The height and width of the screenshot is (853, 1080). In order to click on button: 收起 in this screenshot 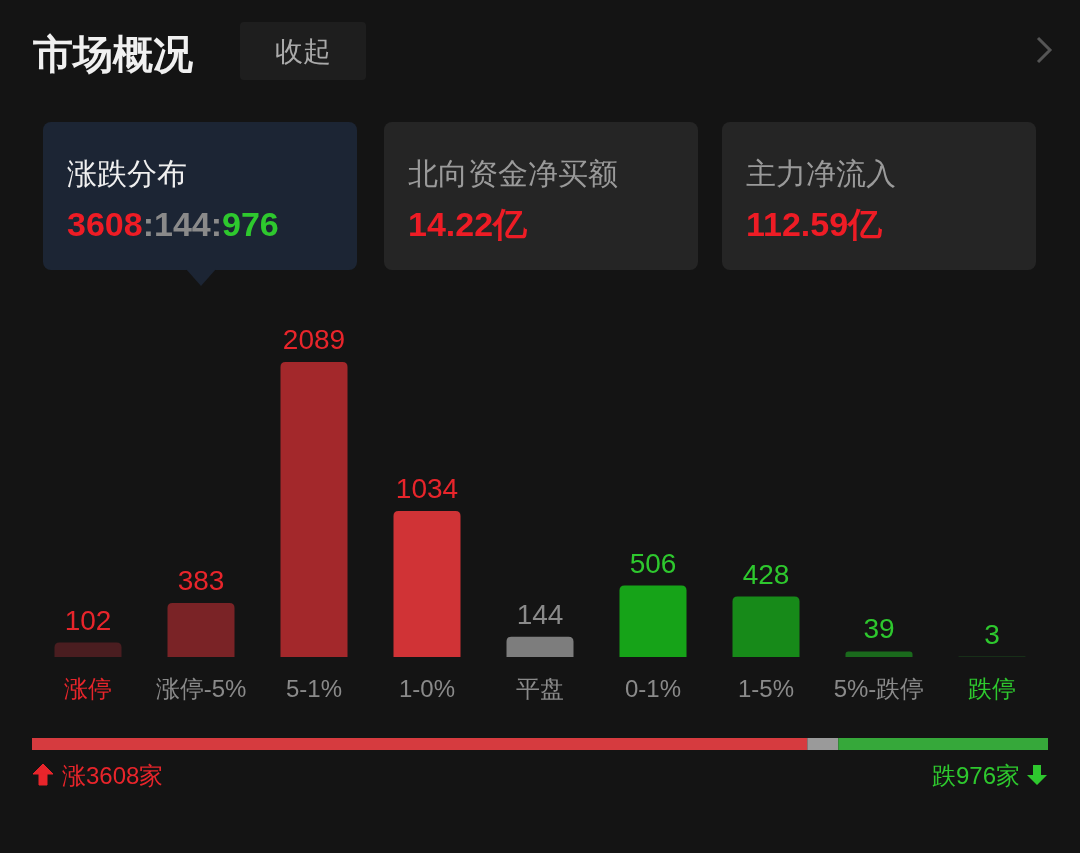, I will do `click(303, 51)`.